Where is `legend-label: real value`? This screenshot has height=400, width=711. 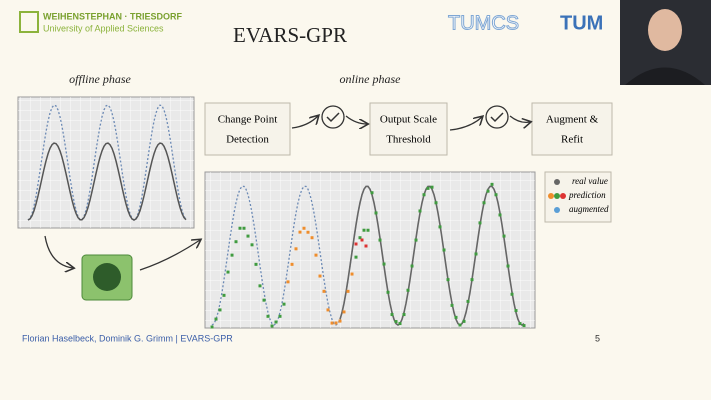 legend-label: real value is located at coordinates (590, 181).